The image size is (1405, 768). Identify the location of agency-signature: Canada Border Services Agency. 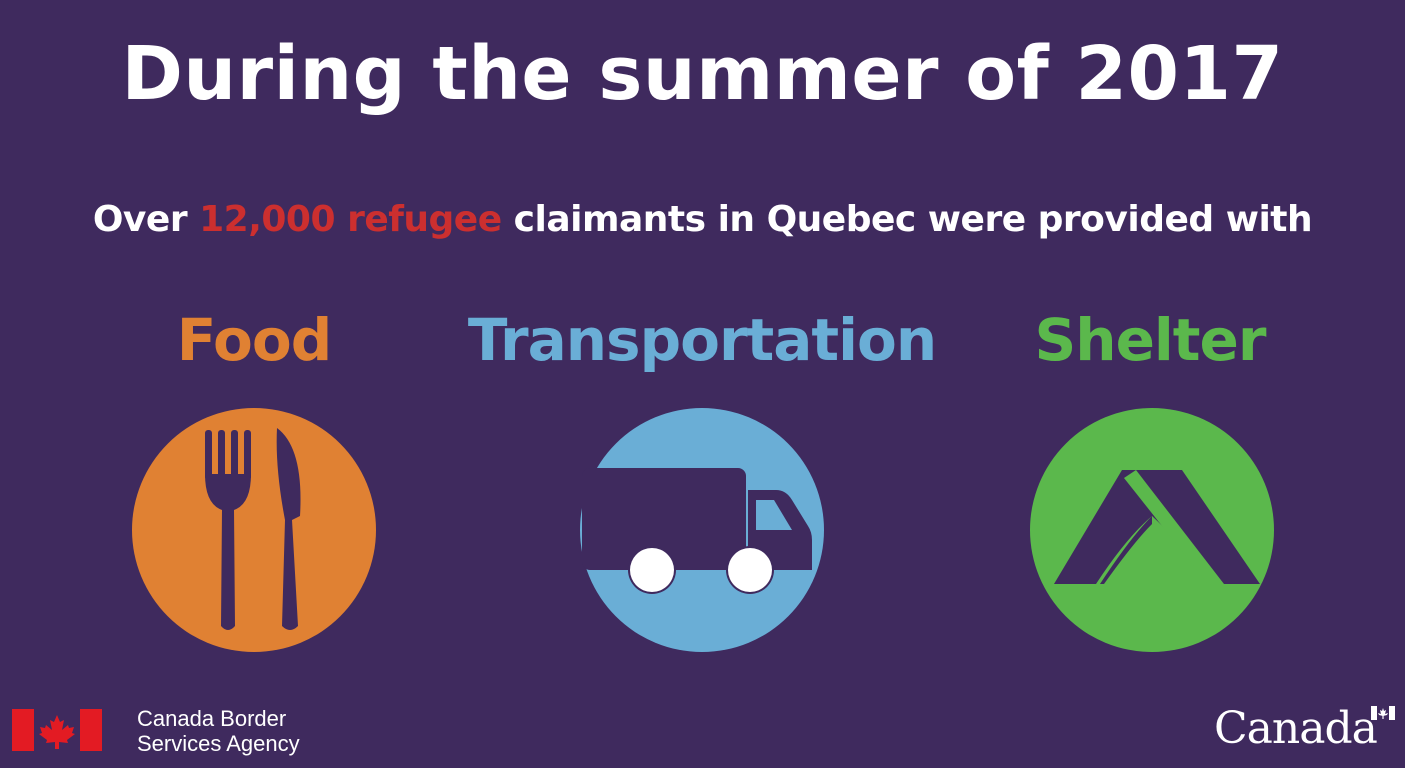
(182, 730).